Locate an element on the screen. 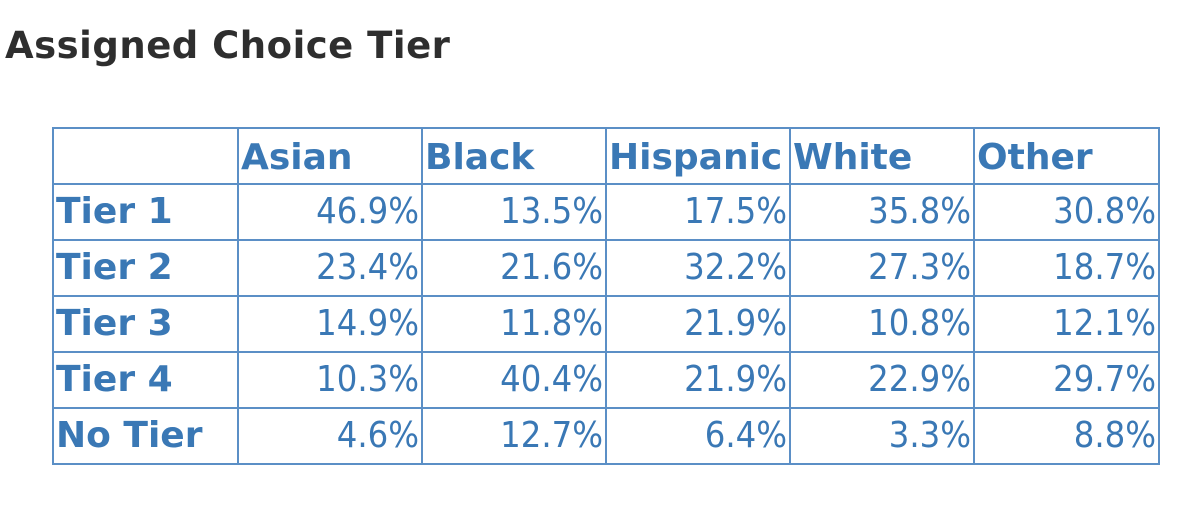 Image resolution: width=1200 pixels, height=509 pixels. table-cell: 18.7% is located at coordinates (1066, 268).